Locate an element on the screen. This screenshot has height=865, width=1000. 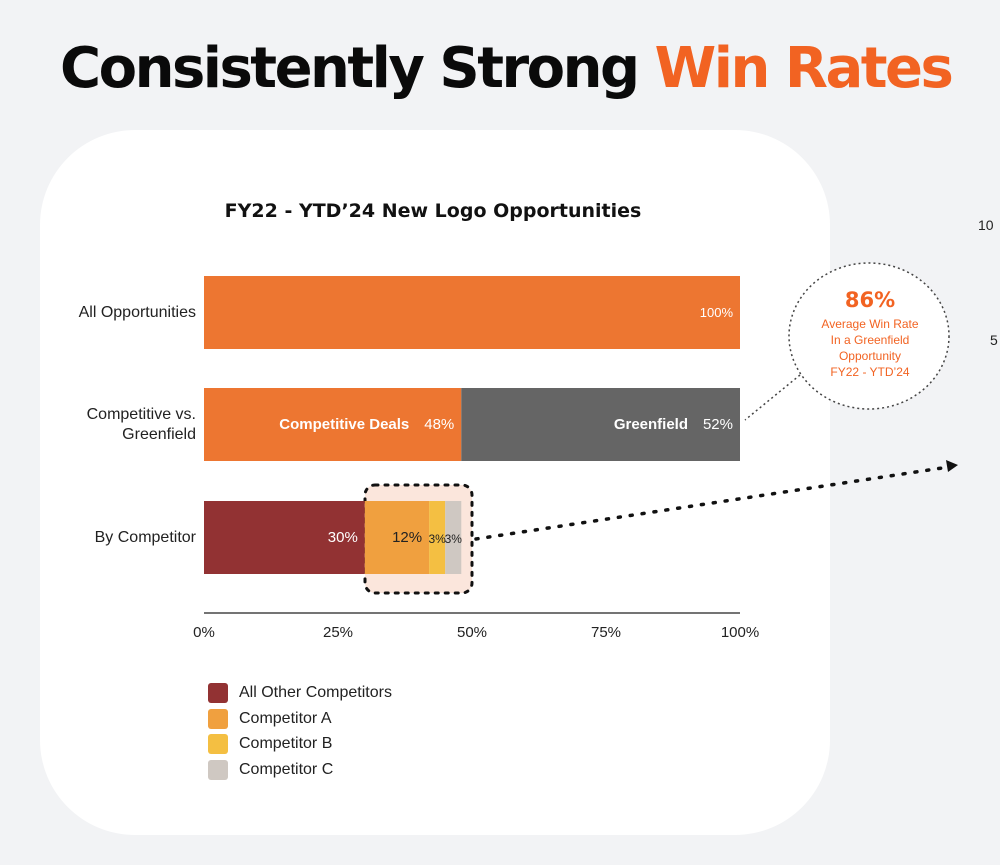
legend-label: Competitor C is located at coordinates (286, 769).